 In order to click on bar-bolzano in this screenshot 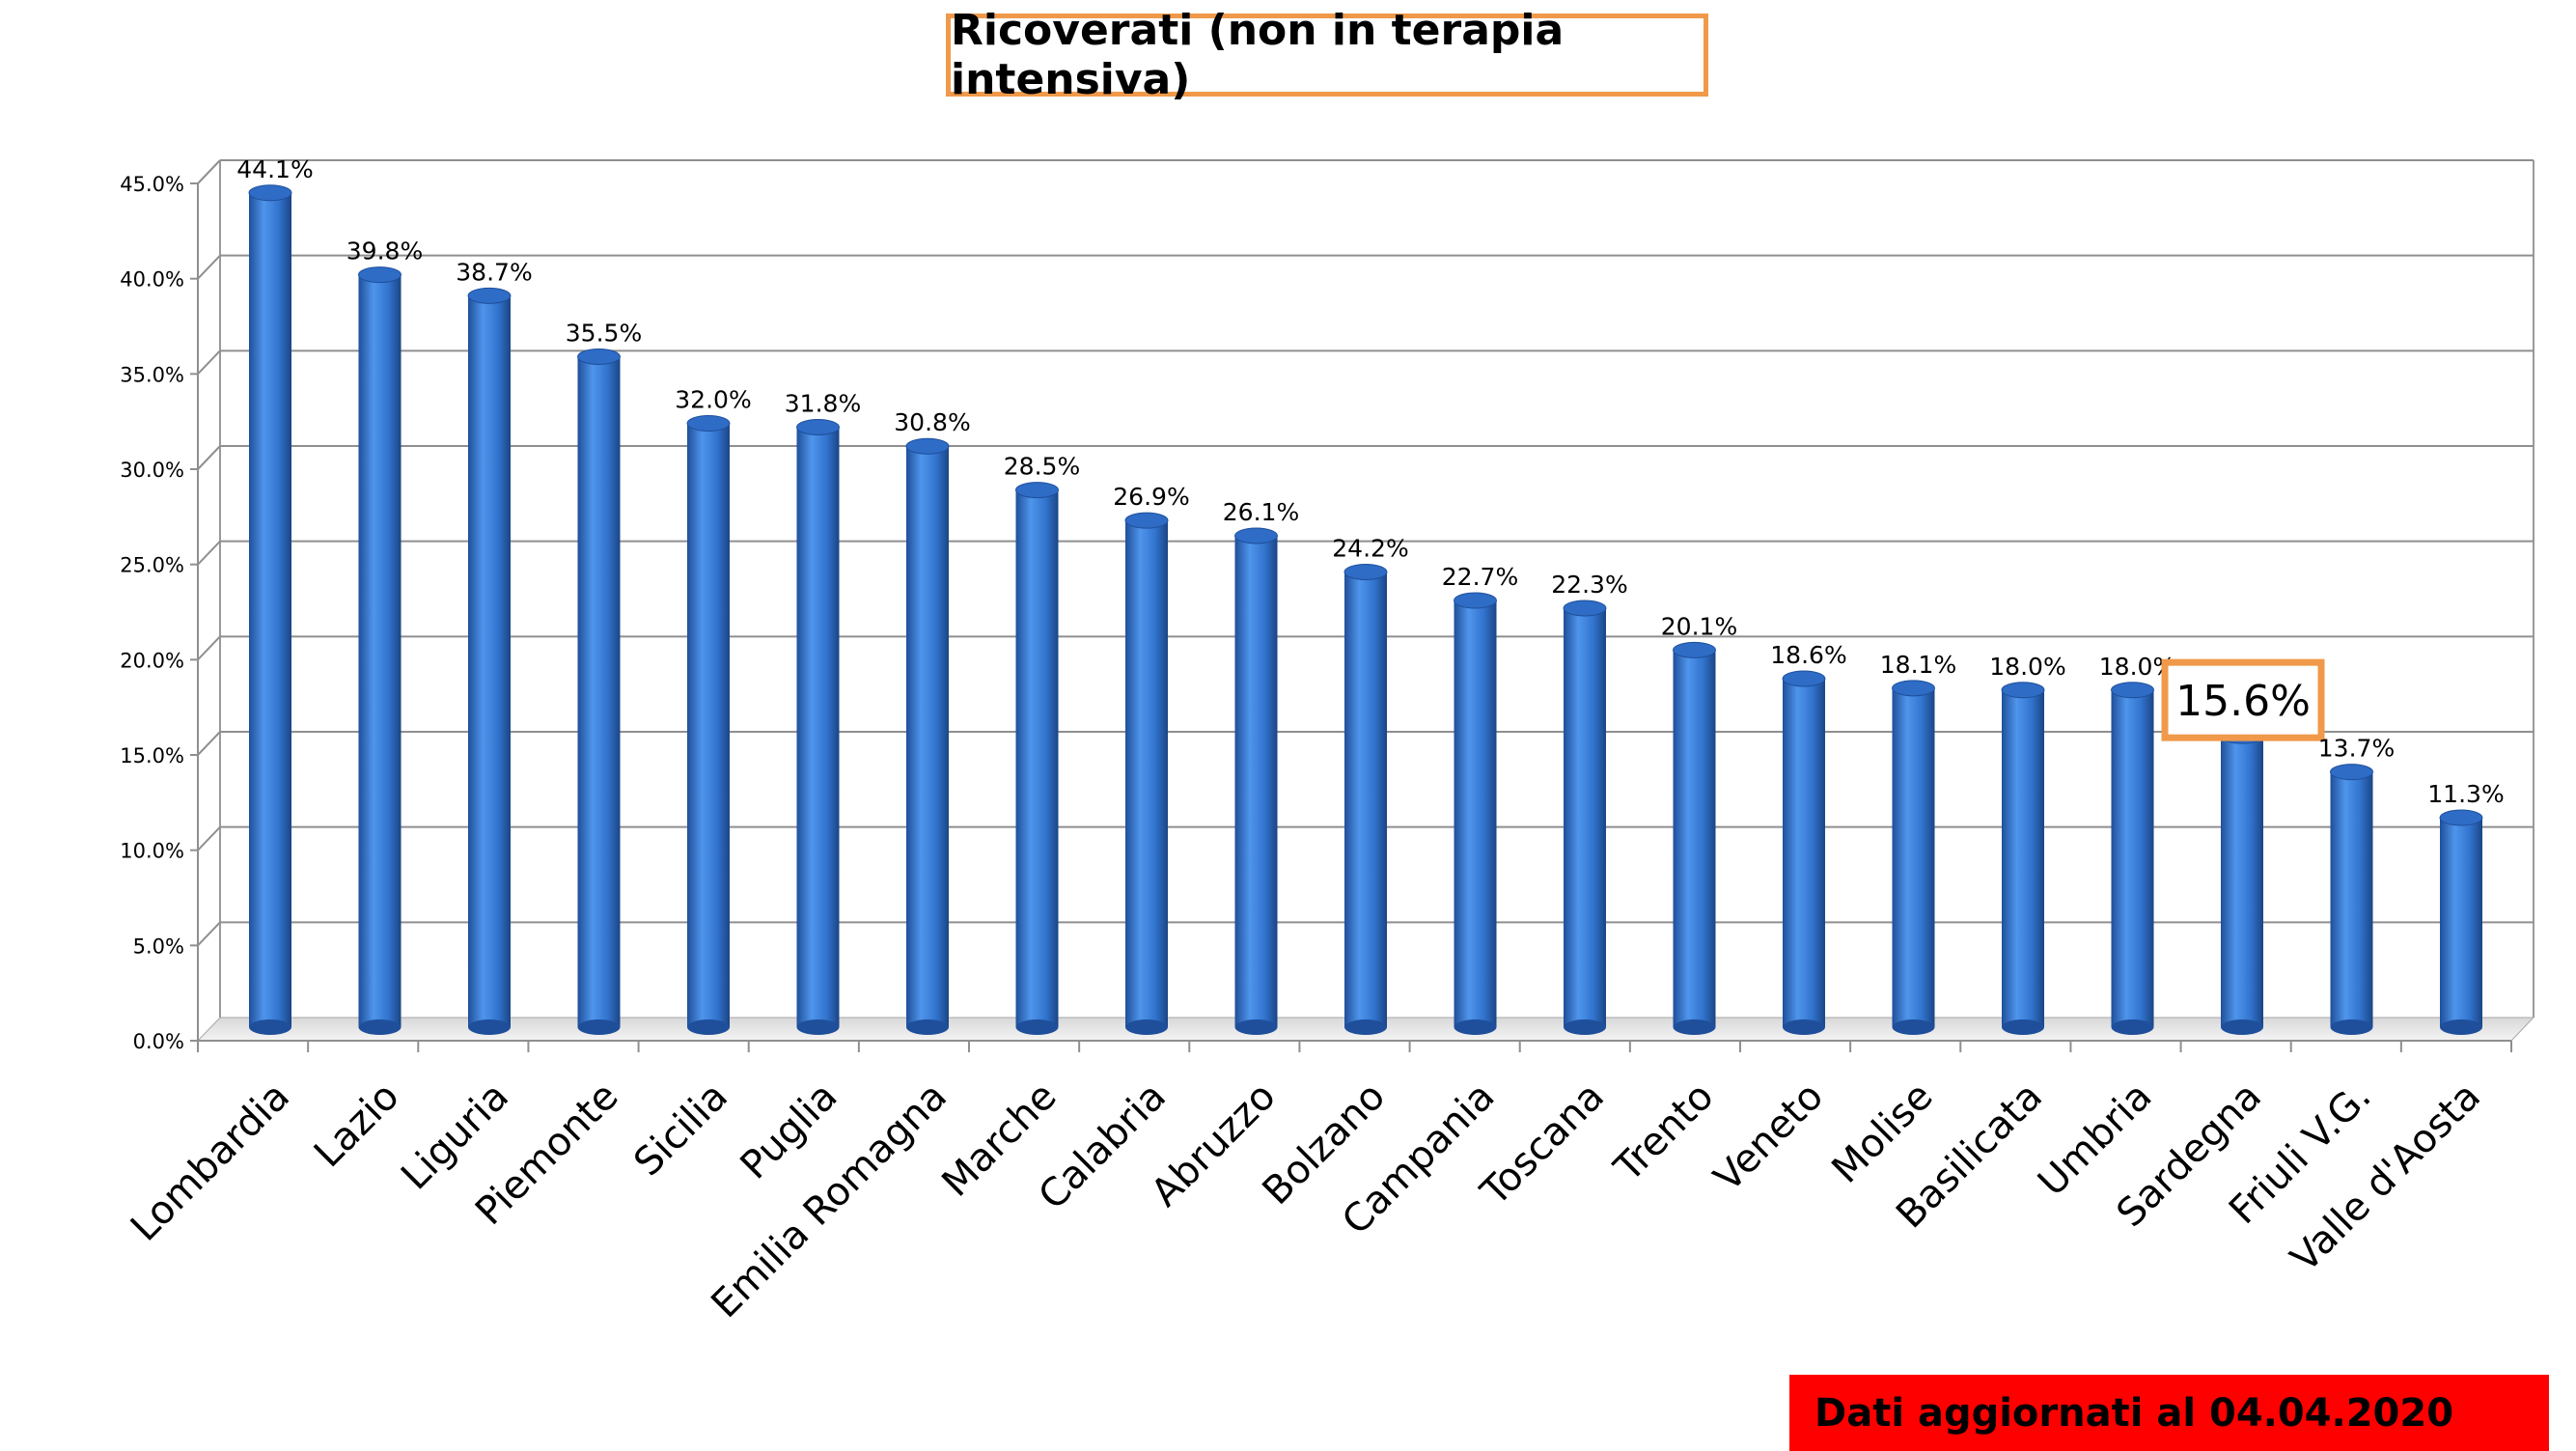, I will do `click(1365, 799)`.